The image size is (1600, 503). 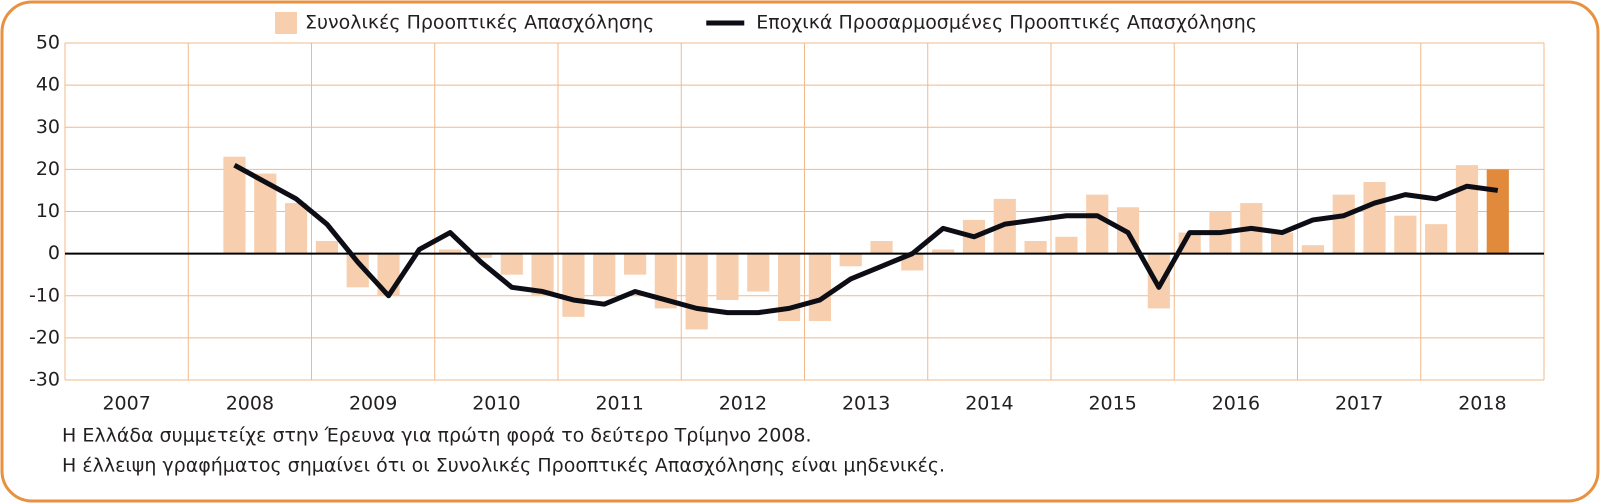 I want to click on y-tick-label: 10, so click(x=48, y=211).